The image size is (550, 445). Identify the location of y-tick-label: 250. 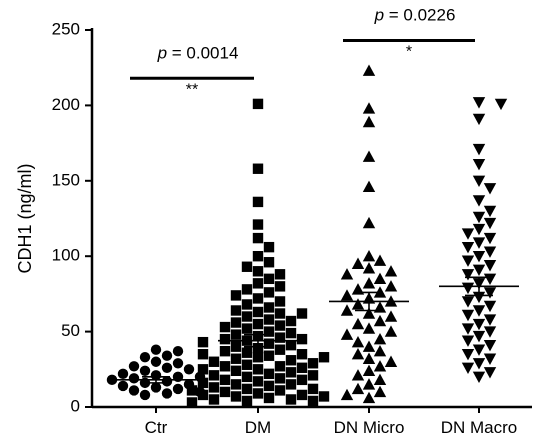
(66, 28).